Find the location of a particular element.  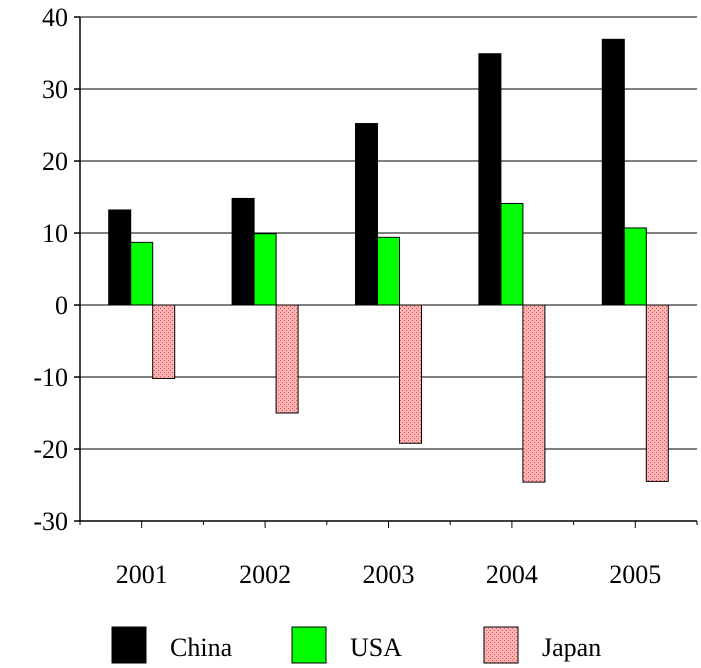

legend-item-usa: USA is located at coordinates (346, 645).